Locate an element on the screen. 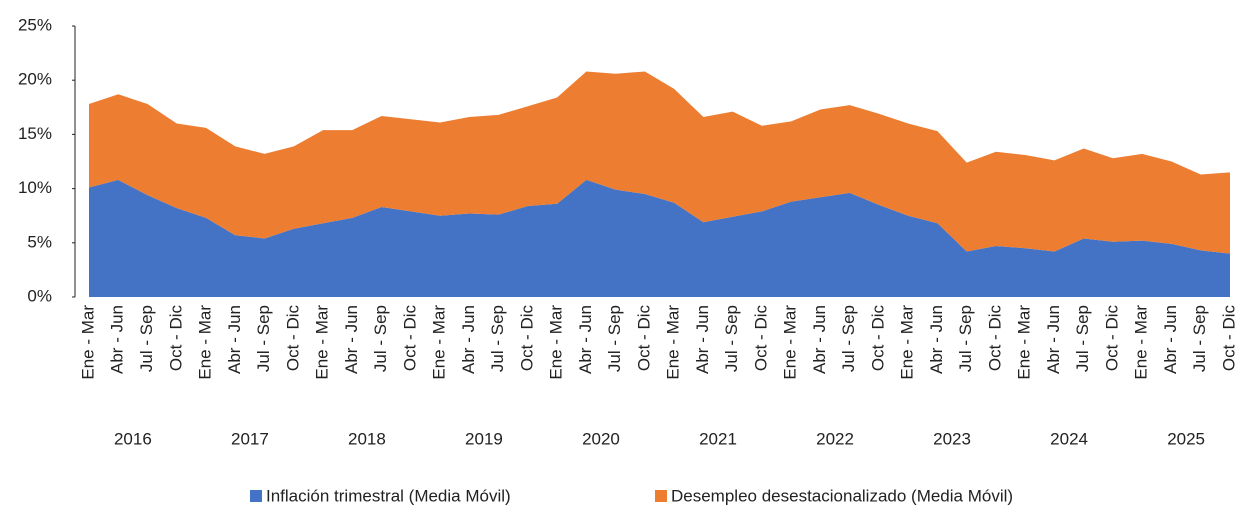  y-tick-label: 0% is located at coordinates (39, 295).